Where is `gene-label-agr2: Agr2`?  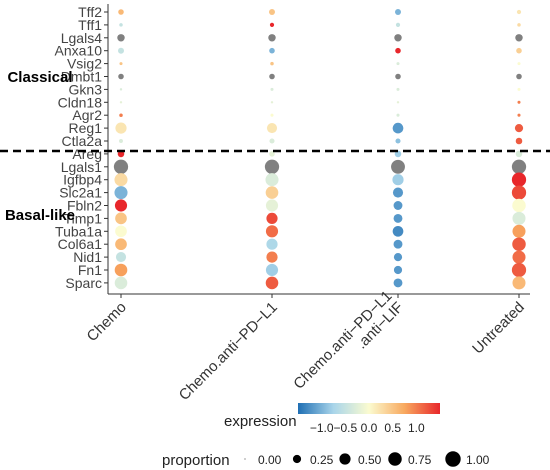
gene-label-agr2: Agr2 is located at coordinates (87, 115).